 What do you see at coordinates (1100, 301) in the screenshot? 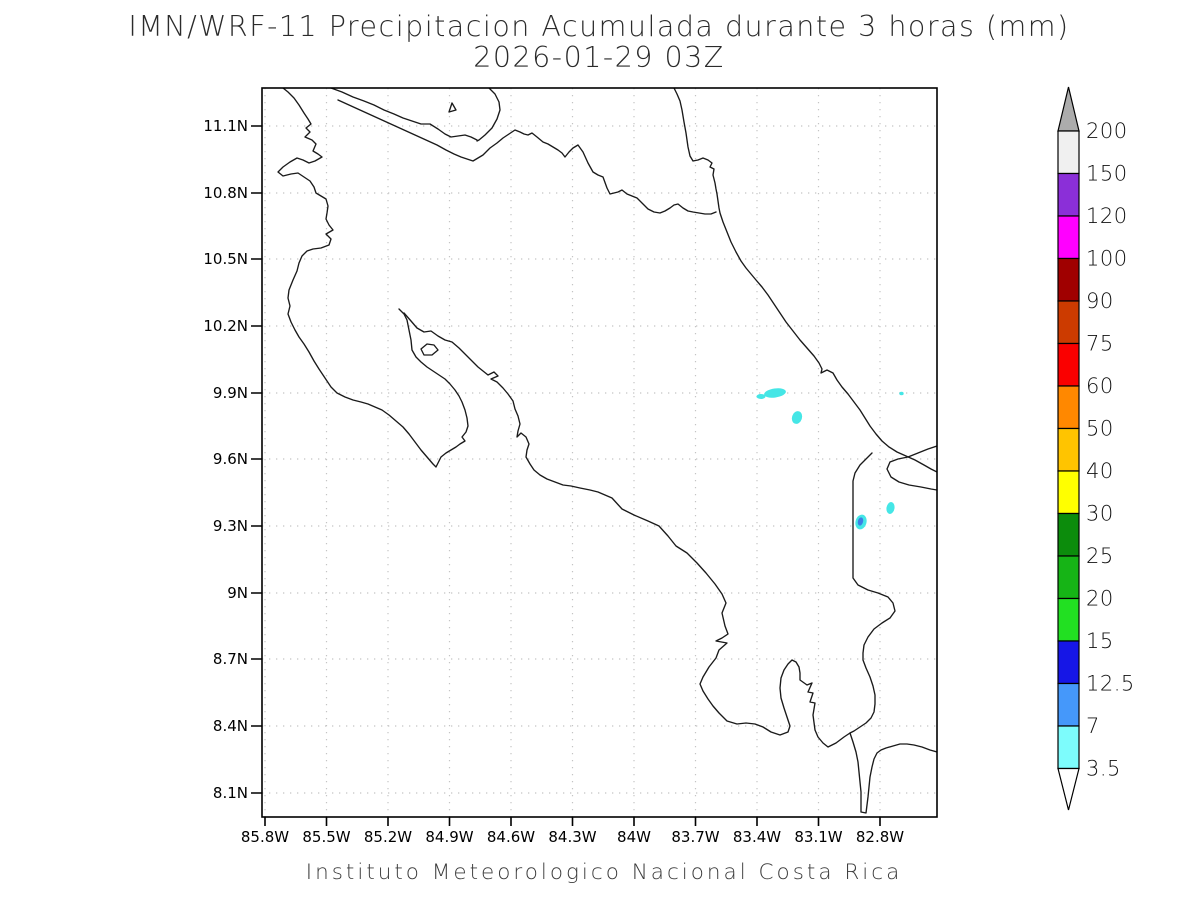
I see `colorbar-label: 90` at bounding box center [1100, 301].